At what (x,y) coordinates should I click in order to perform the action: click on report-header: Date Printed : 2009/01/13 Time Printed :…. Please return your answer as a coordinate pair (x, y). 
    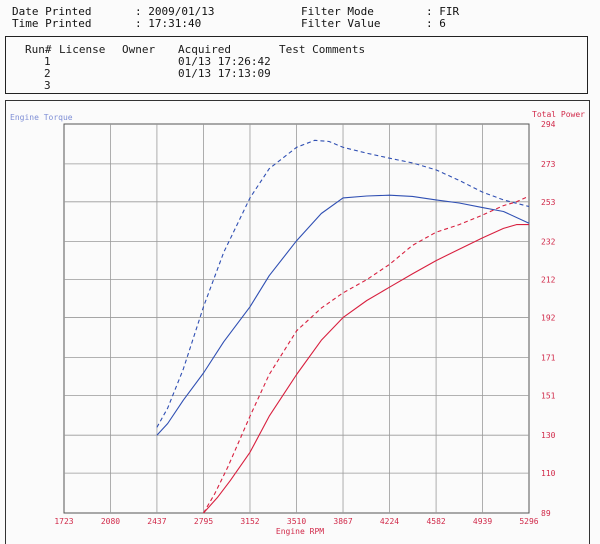
    Looking at the image, I should click on (300, 18).